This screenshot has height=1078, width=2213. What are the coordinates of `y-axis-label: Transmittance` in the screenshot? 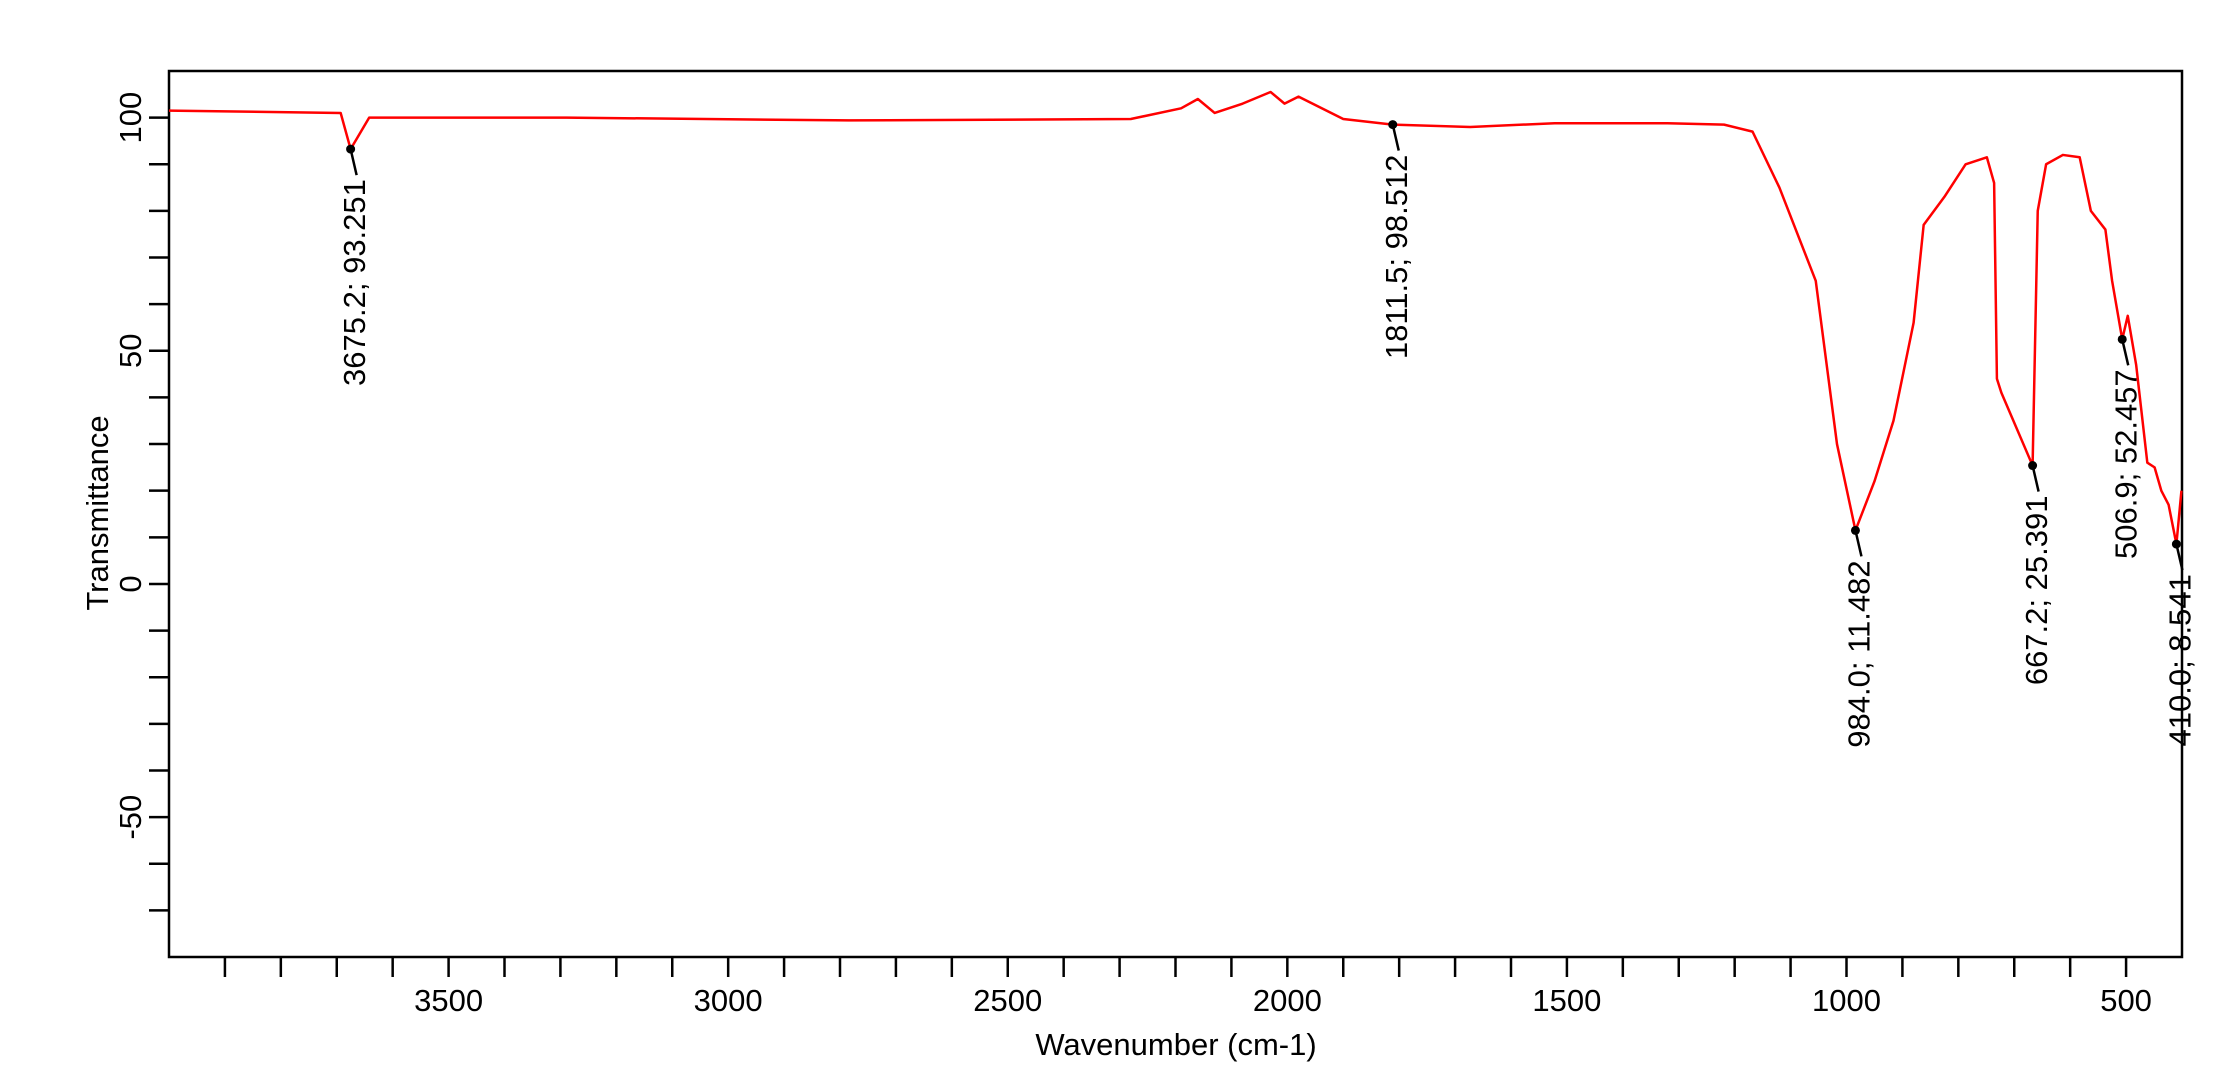 It's located at (97, 512).